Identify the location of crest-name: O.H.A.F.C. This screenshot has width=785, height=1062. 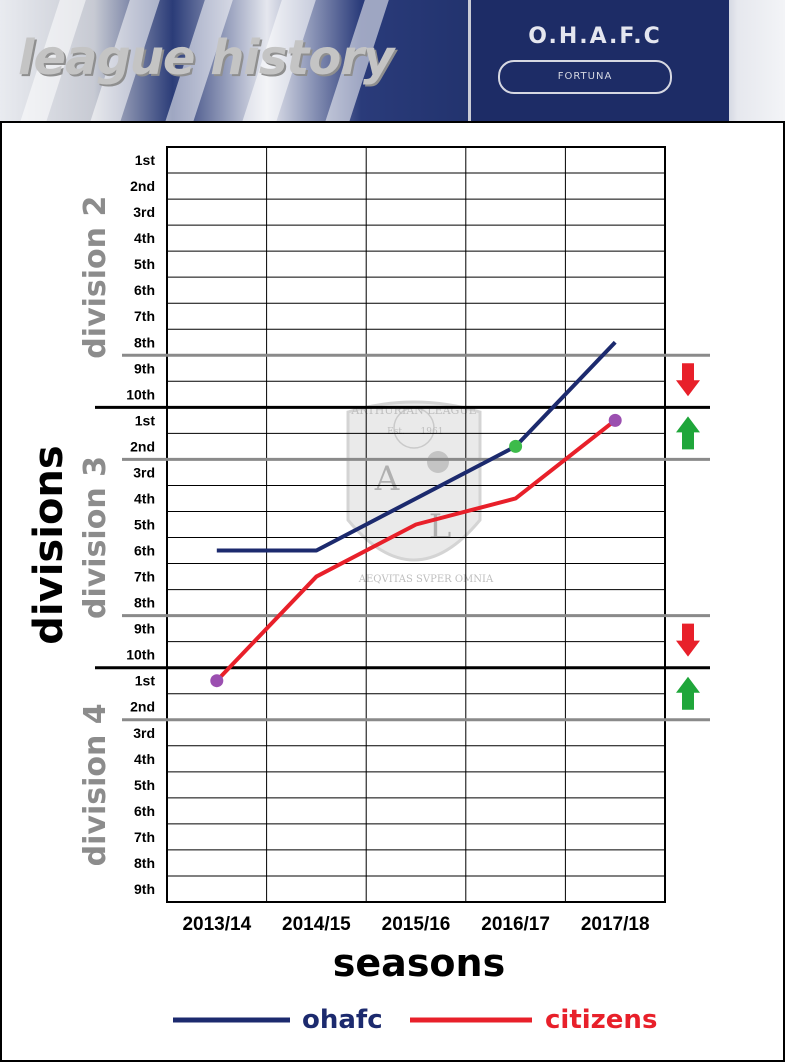
(595, 36).